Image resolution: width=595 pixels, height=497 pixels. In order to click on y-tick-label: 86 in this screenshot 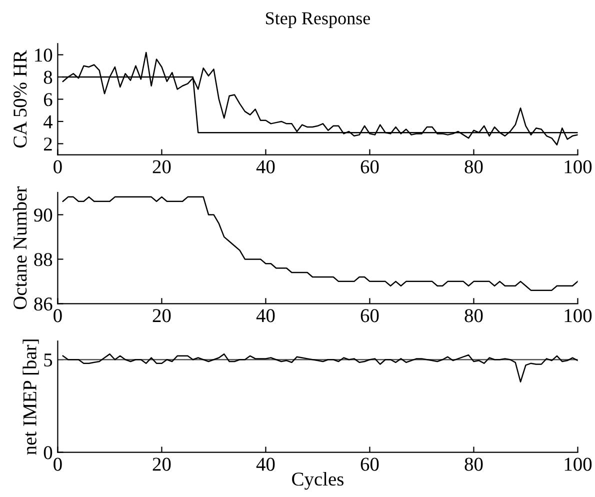, I will do `click(43, 304)`.